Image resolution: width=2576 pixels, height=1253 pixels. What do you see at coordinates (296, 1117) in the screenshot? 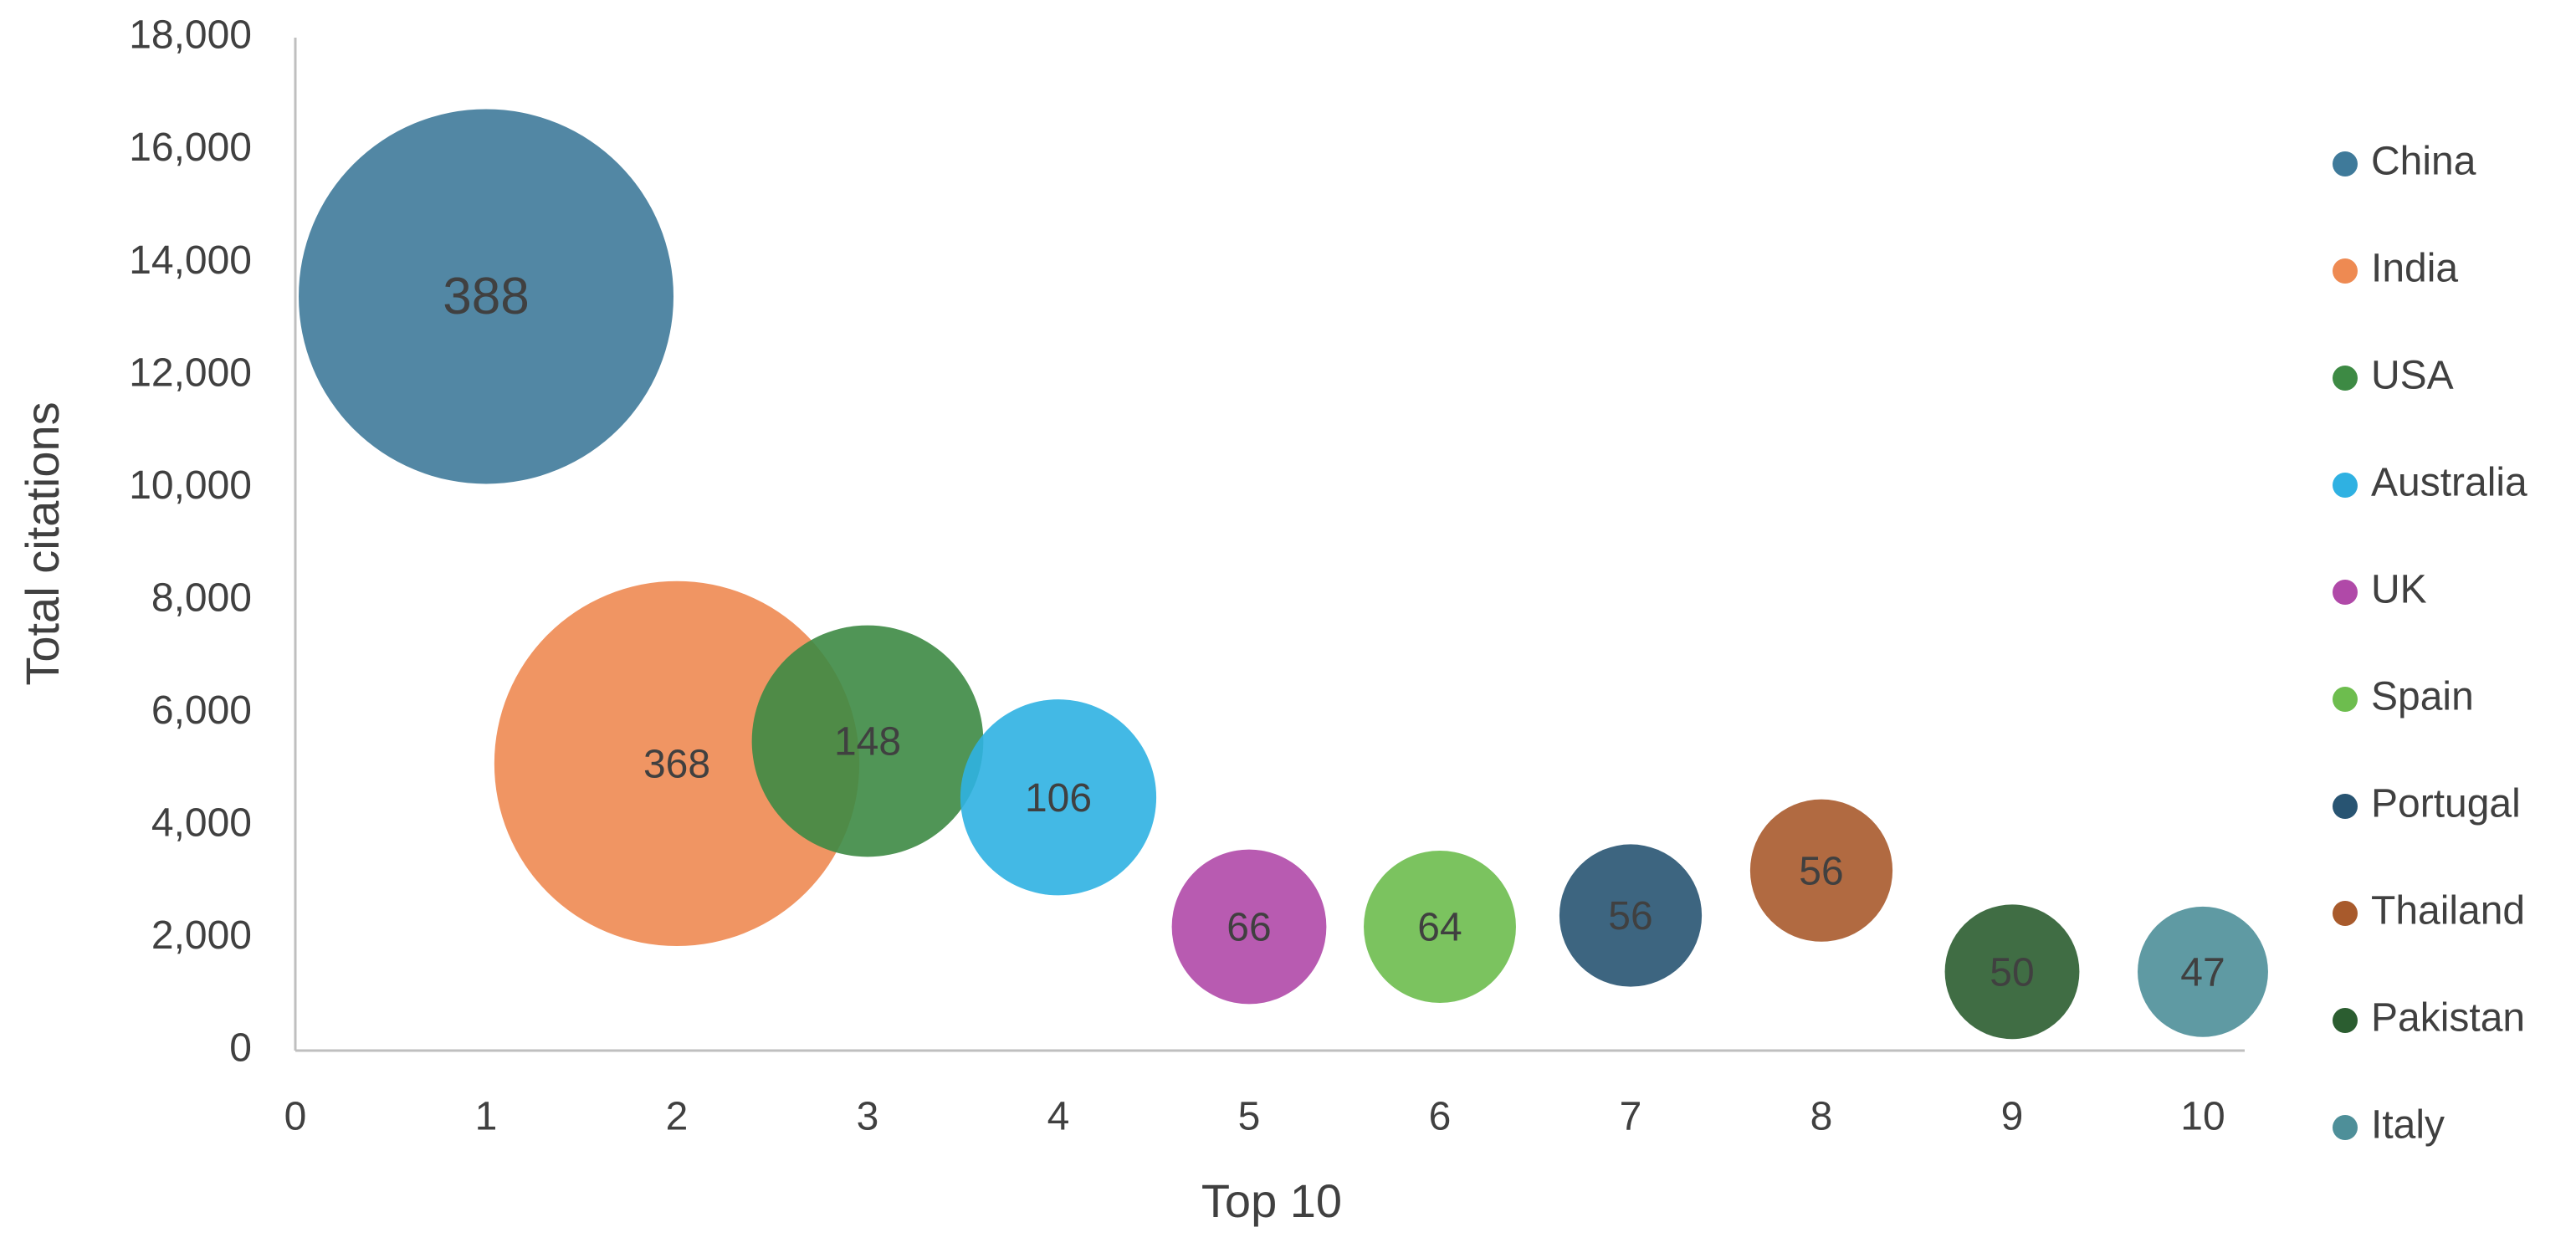
I see `x-tick-label: 0` at bounding box center [296, 1117].